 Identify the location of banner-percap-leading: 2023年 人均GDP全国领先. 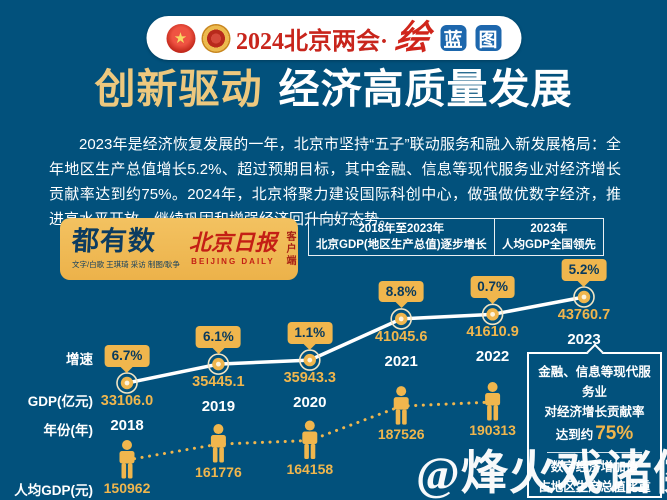
(549, 237).